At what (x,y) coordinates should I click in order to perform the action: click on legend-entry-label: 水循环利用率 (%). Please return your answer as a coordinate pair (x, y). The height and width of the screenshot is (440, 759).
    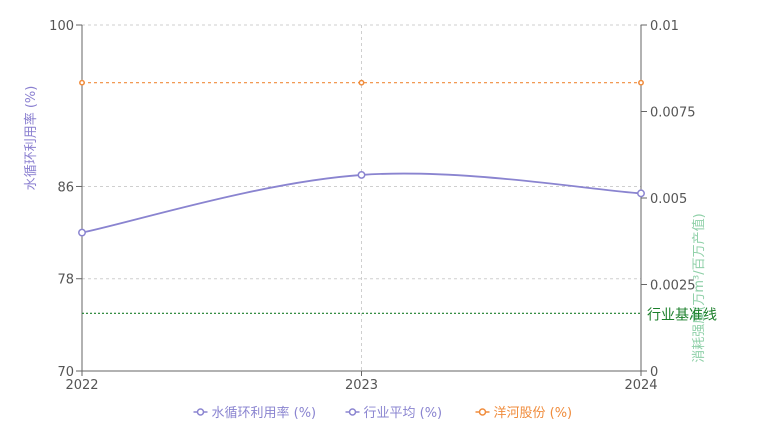
    Looking at the image, I should click on (264, 413).